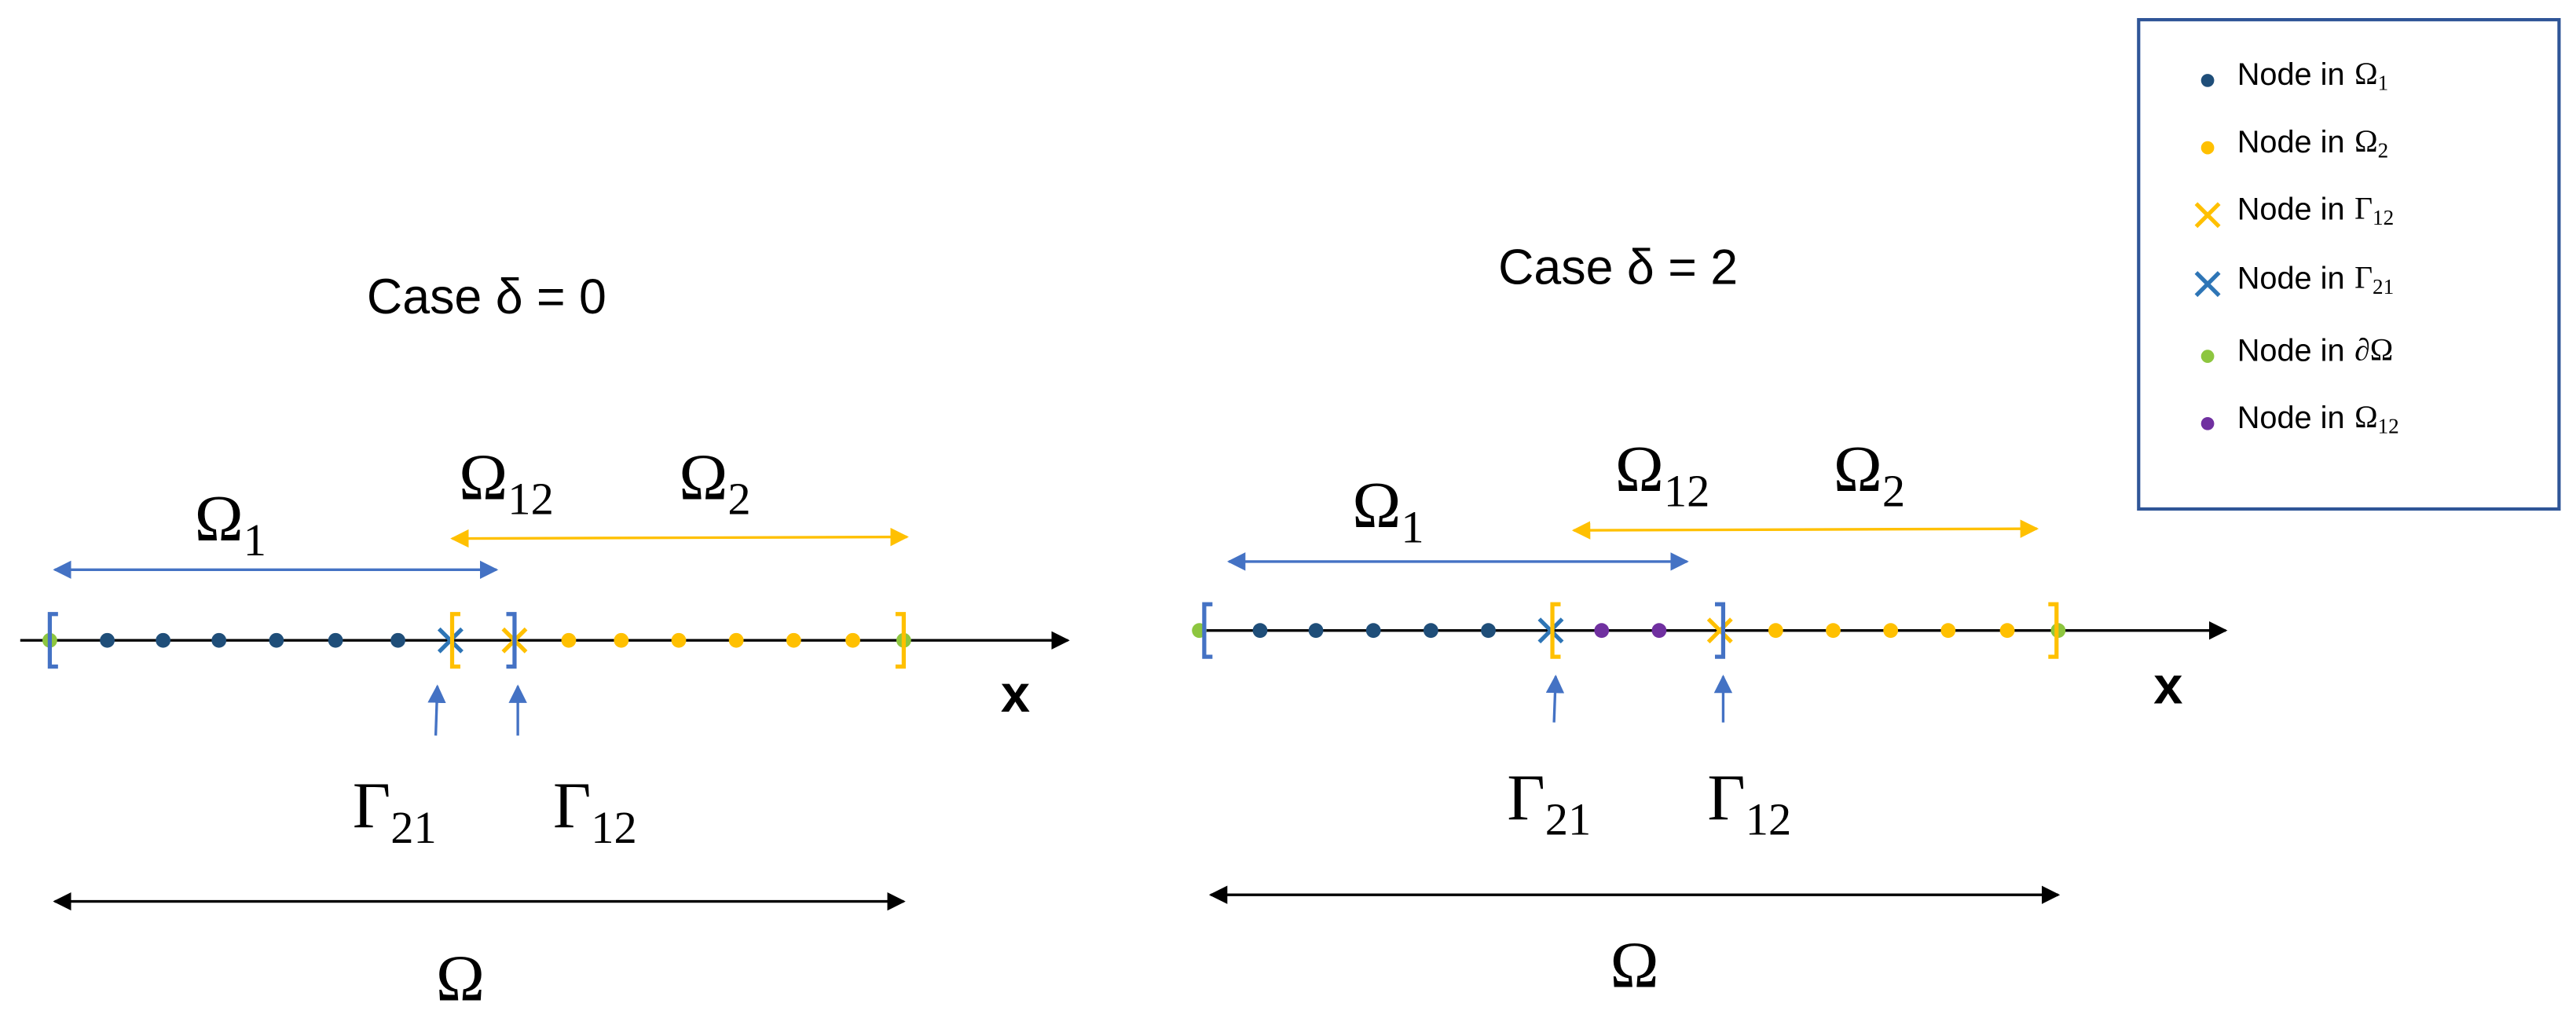  What do you see at coordinates (2373, 350) in the screenshot?
I see `legend-symbol: ∂Ω` at bounding box center [2373, 350].